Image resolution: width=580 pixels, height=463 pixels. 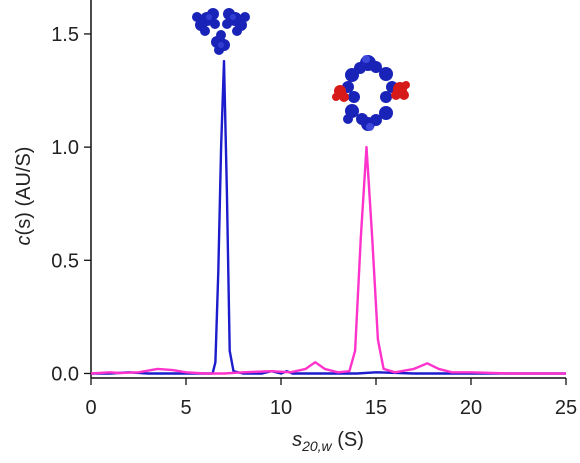 What do you see at coordinates (65, 374) in the screenshot?
I see `y-tick-label: 0.0` at bounding box center [65, 374].